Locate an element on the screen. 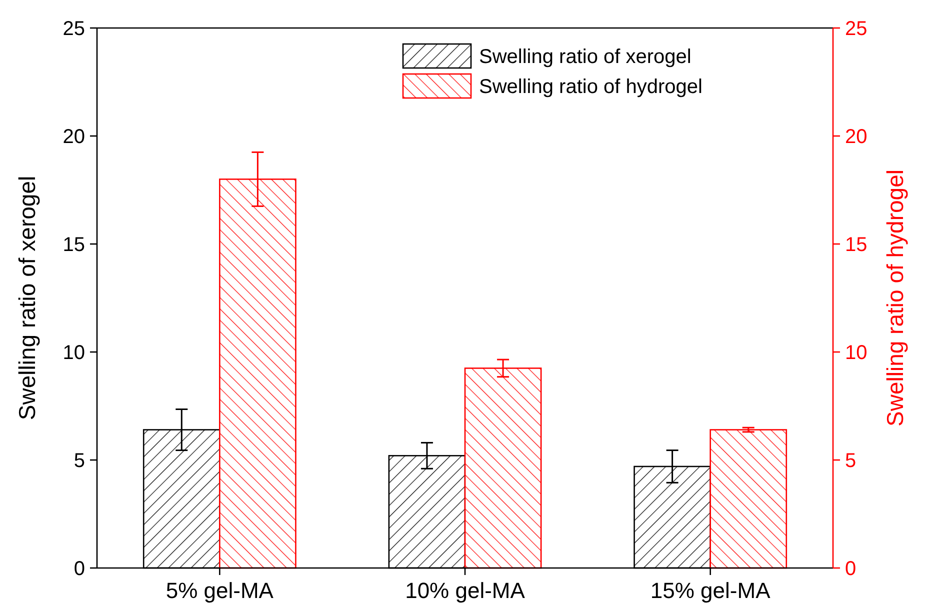  y2-tick-label: 20 is located at coordinates (856, 137).